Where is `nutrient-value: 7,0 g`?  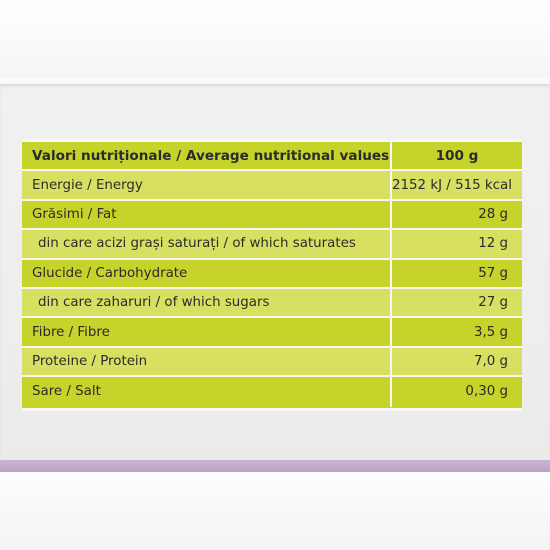
nutrient-value: 7,0 g is located at coordinates (456, 361).